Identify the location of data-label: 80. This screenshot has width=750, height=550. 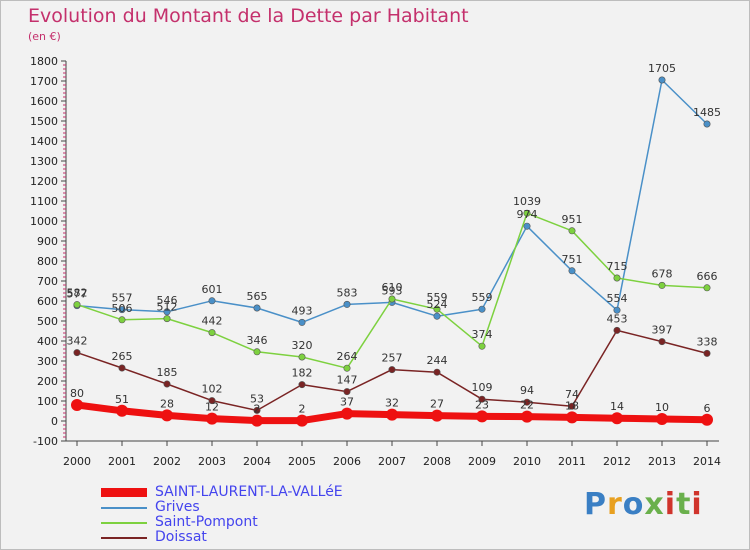
(77, 393).